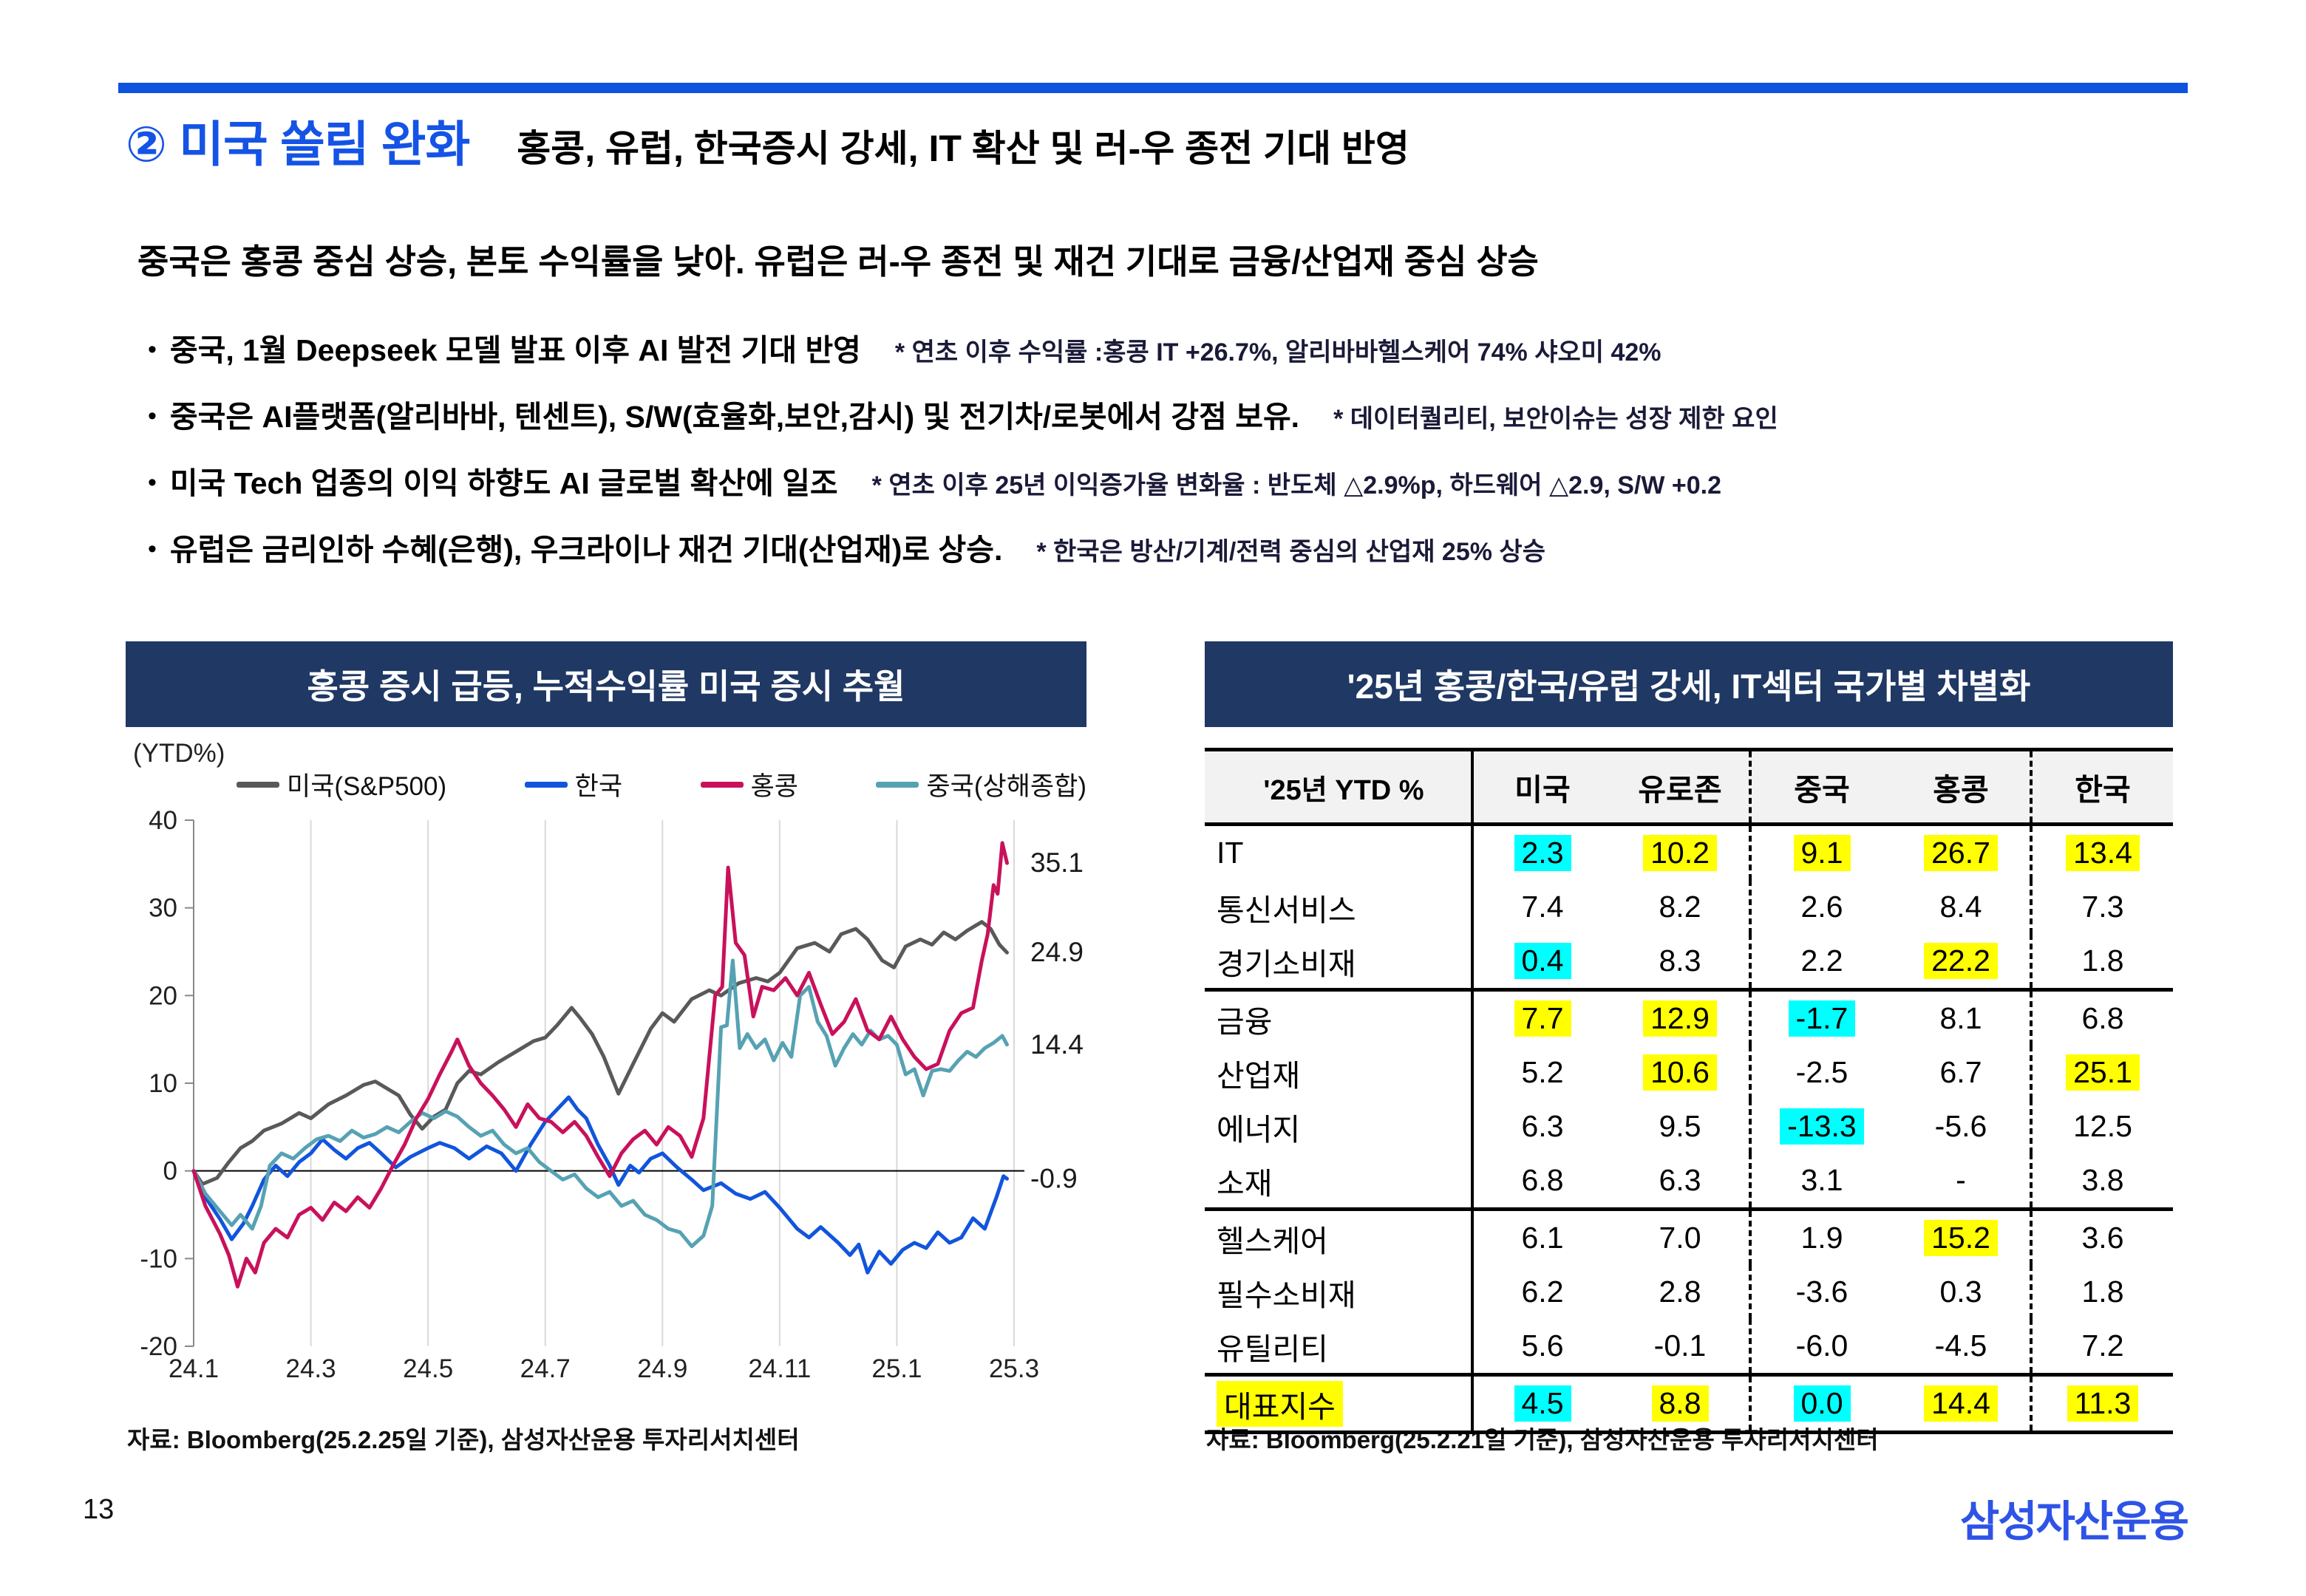  I want to click on value-cell: 2.6, so click(1822, 907).